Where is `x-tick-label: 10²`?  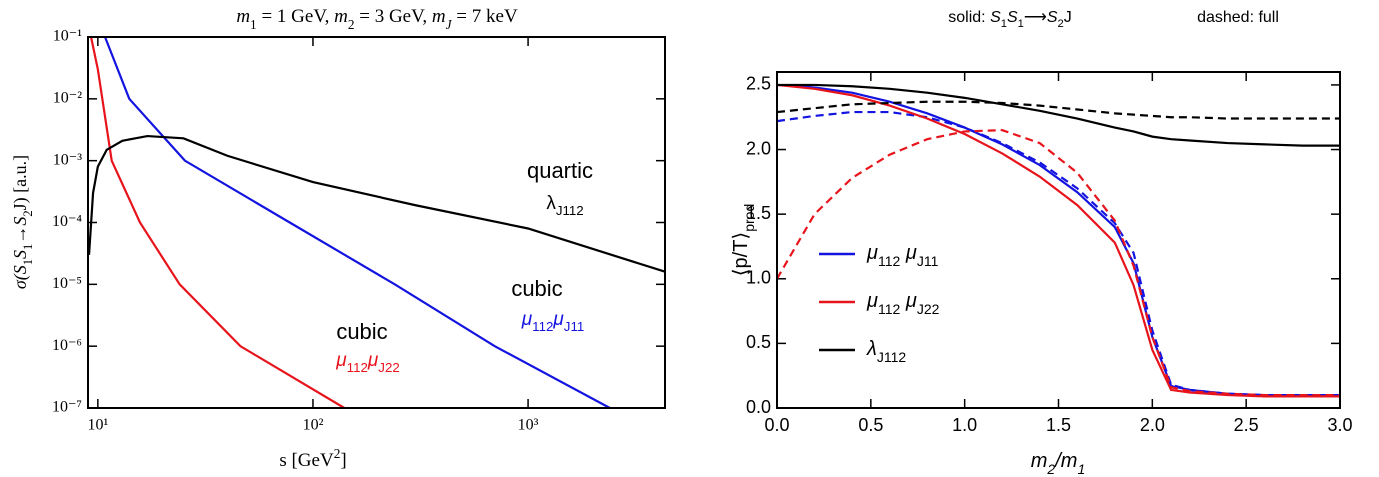 x-tick-label: 10² is located at coordinates (313, 425).